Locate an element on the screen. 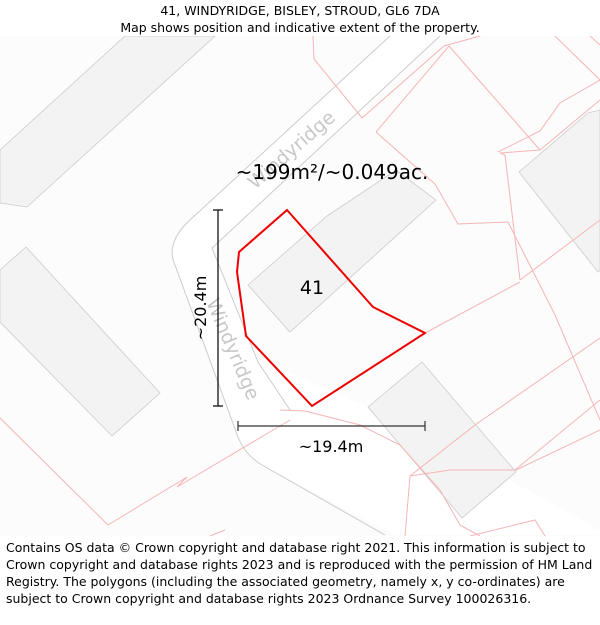 This screenshot has height=625, width=600. subject-property-boundary is located at coordinates (331, 308).